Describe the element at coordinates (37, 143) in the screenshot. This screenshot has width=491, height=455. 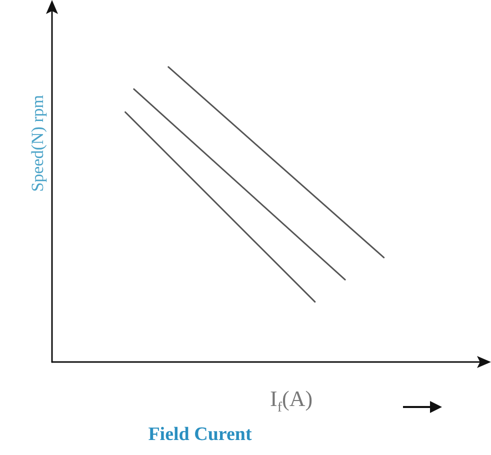
I see `y-axis-title: Speed(N) rpm` at that location.